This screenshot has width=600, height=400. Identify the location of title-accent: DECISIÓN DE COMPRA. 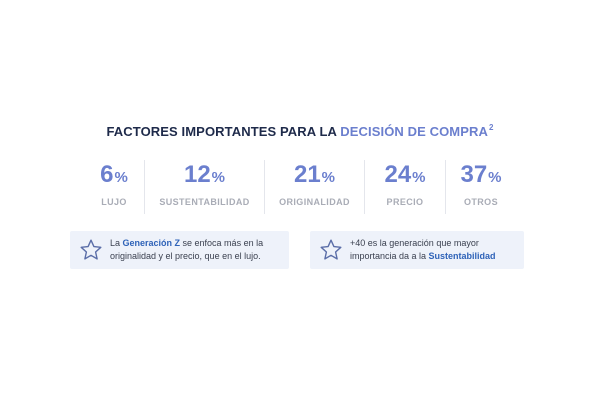
(414, 131).